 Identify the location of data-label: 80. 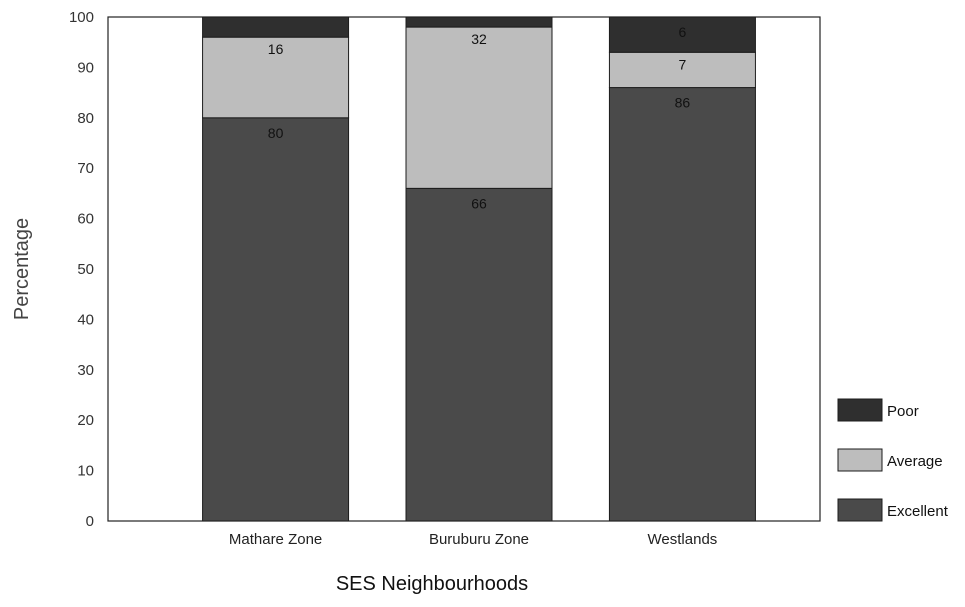
(276, 133).